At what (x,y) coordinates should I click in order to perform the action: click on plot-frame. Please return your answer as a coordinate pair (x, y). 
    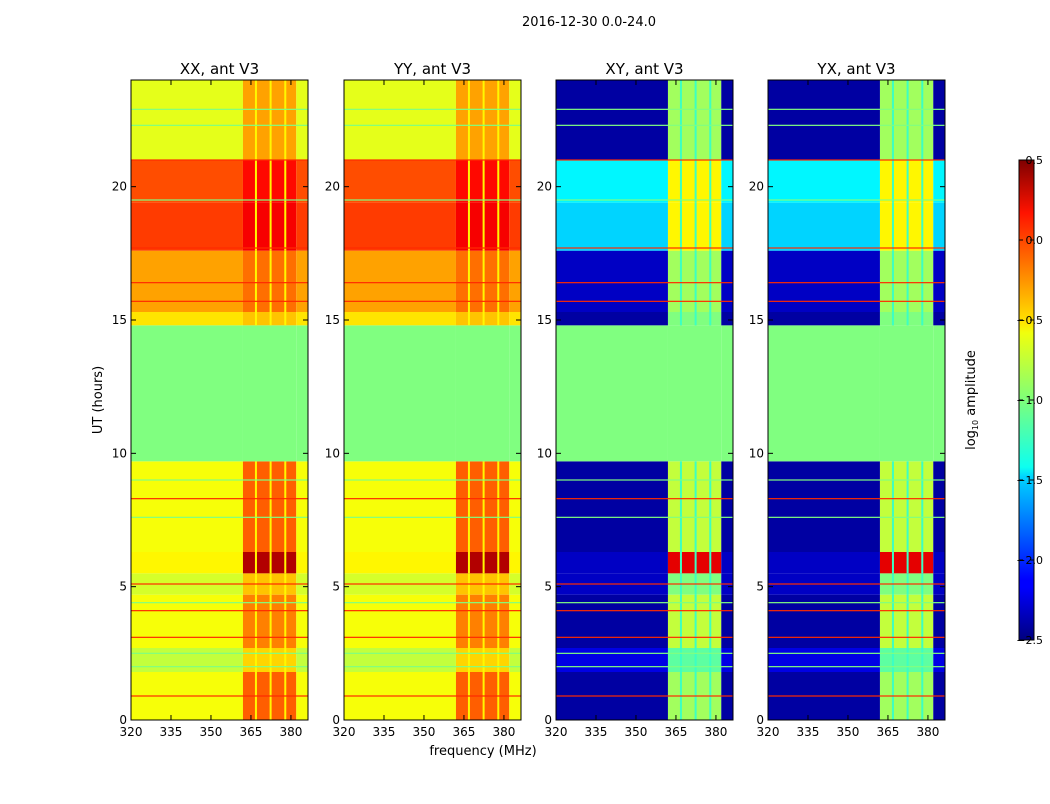
    Looking at the image, I should click on (219, 400).